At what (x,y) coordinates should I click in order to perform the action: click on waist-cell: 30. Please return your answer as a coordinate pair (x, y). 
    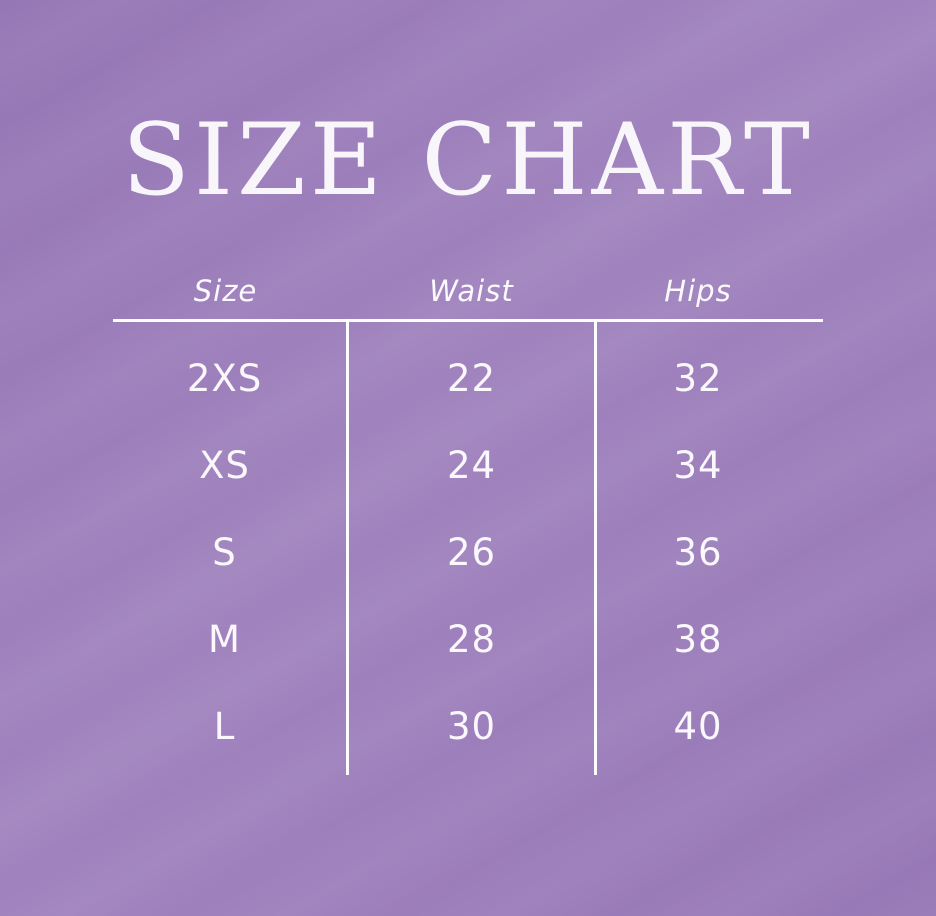
    Looking at the image, I should click on (471, 726).